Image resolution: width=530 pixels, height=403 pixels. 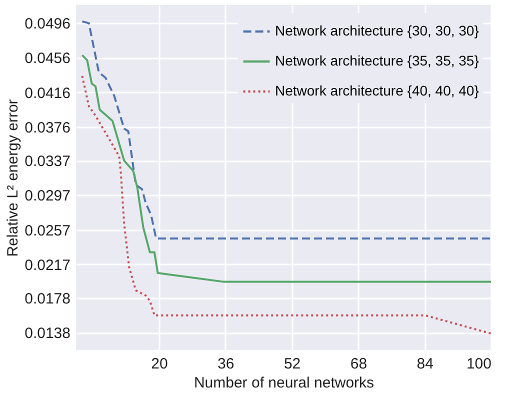 I want to click on legend-label: Network architecture {35, 35, 35}, so click(x=377, y=60).